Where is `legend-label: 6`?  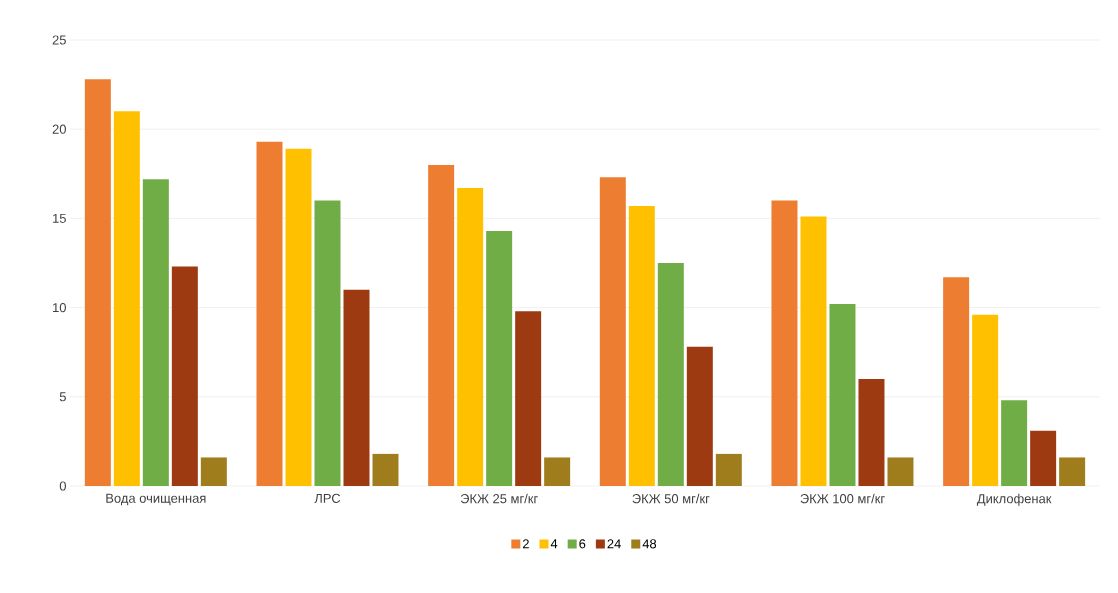 legend-label: 6 is located at coordinates (582, 544).